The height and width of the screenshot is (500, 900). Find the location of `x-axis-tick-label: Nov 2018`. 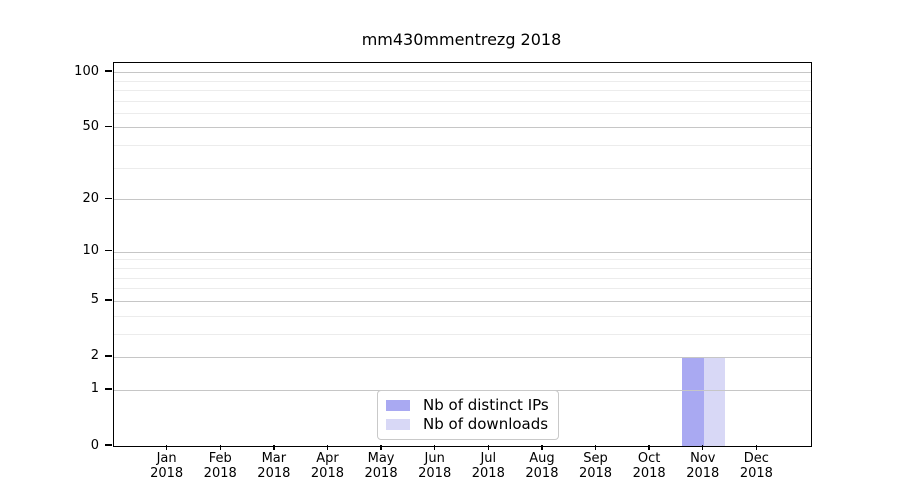

x-axis-tick-label: Nov 2018 is located at coordinates (703, 466).